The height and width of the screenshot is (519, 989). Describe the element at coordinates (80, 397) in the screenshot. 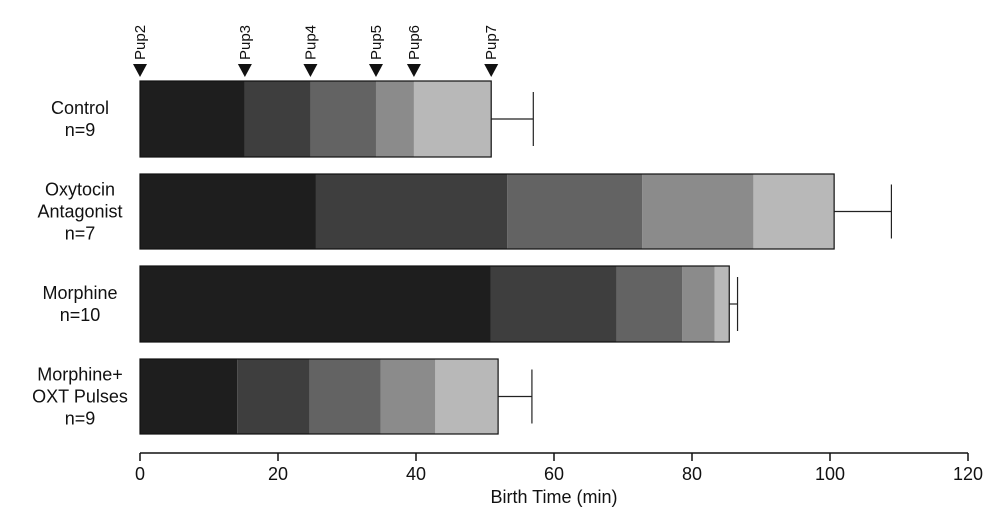

I see `group-label-g3-line1: OXT Pulses` at that location.